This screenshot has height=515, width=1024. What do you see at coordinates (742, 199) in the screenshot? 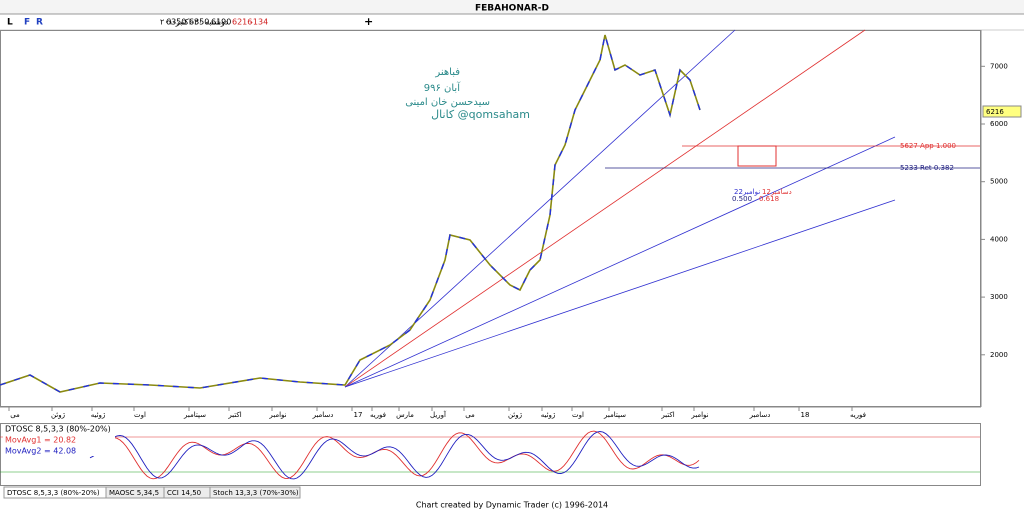
I see `fib-label: 0.500` at bounding box center [742, 199].